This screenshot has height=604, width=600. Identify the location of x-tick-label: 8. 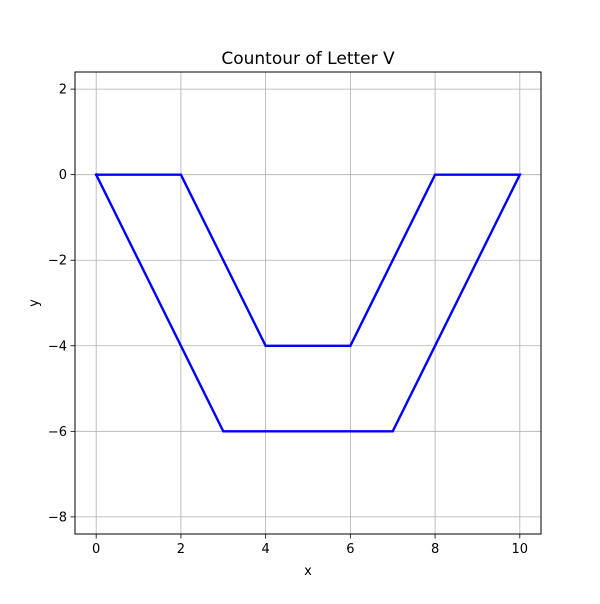
(435, 549).